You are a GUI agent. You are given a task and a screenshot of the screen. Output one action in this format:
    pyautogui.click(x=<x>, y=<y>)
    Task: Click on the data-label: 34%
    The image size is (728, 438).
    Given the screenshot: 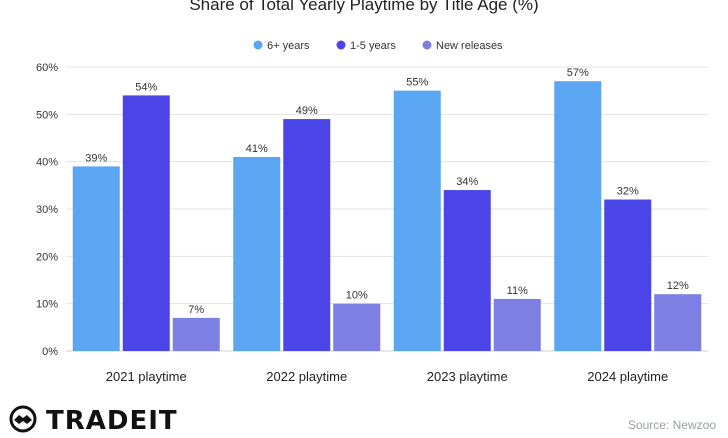 What is the action you would take?
    pyautogui.click(x=467, y=182)
    